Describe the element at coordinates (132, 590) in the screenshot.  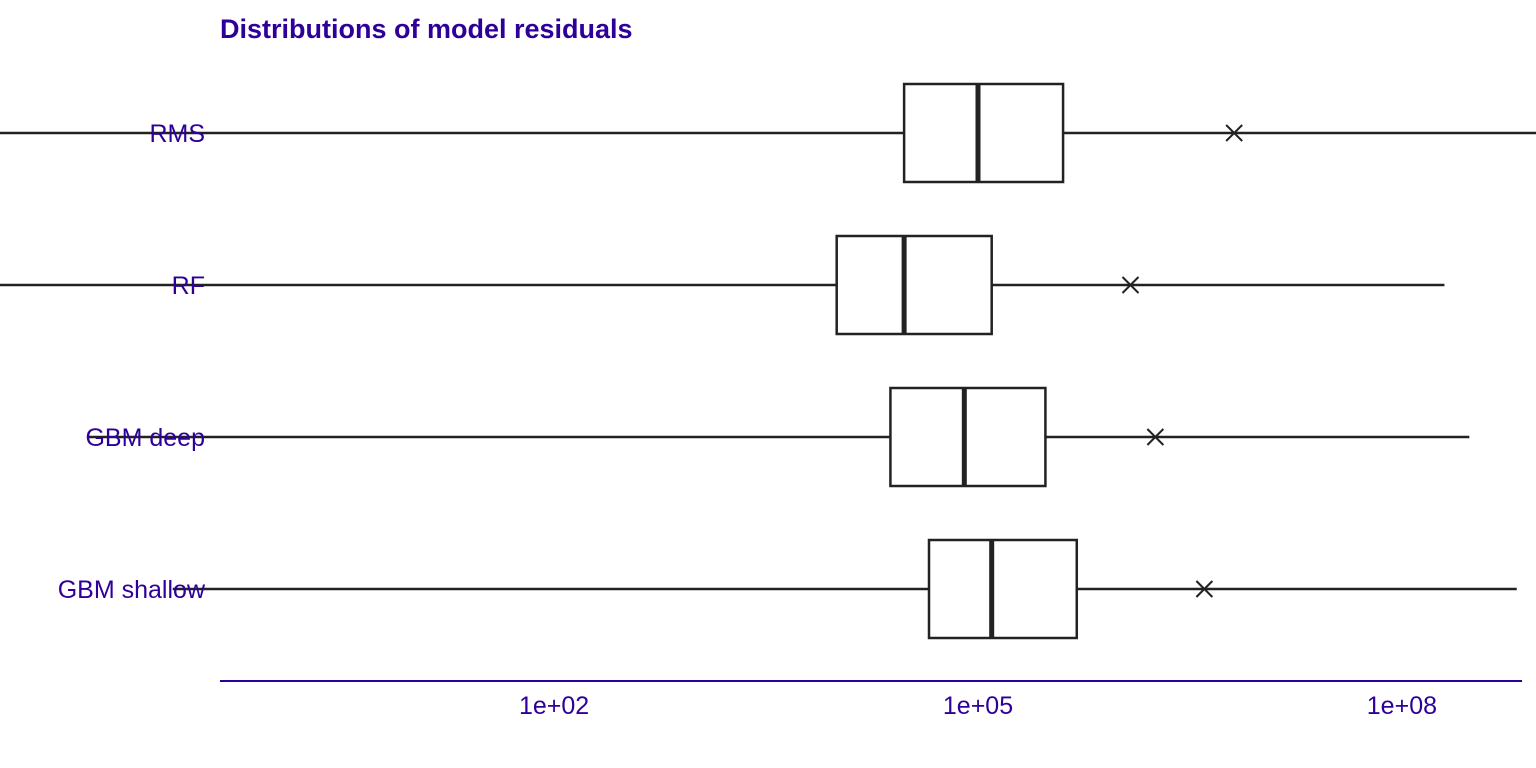
I see `category-label-gbm-shallow: GBM shallow` at that location.